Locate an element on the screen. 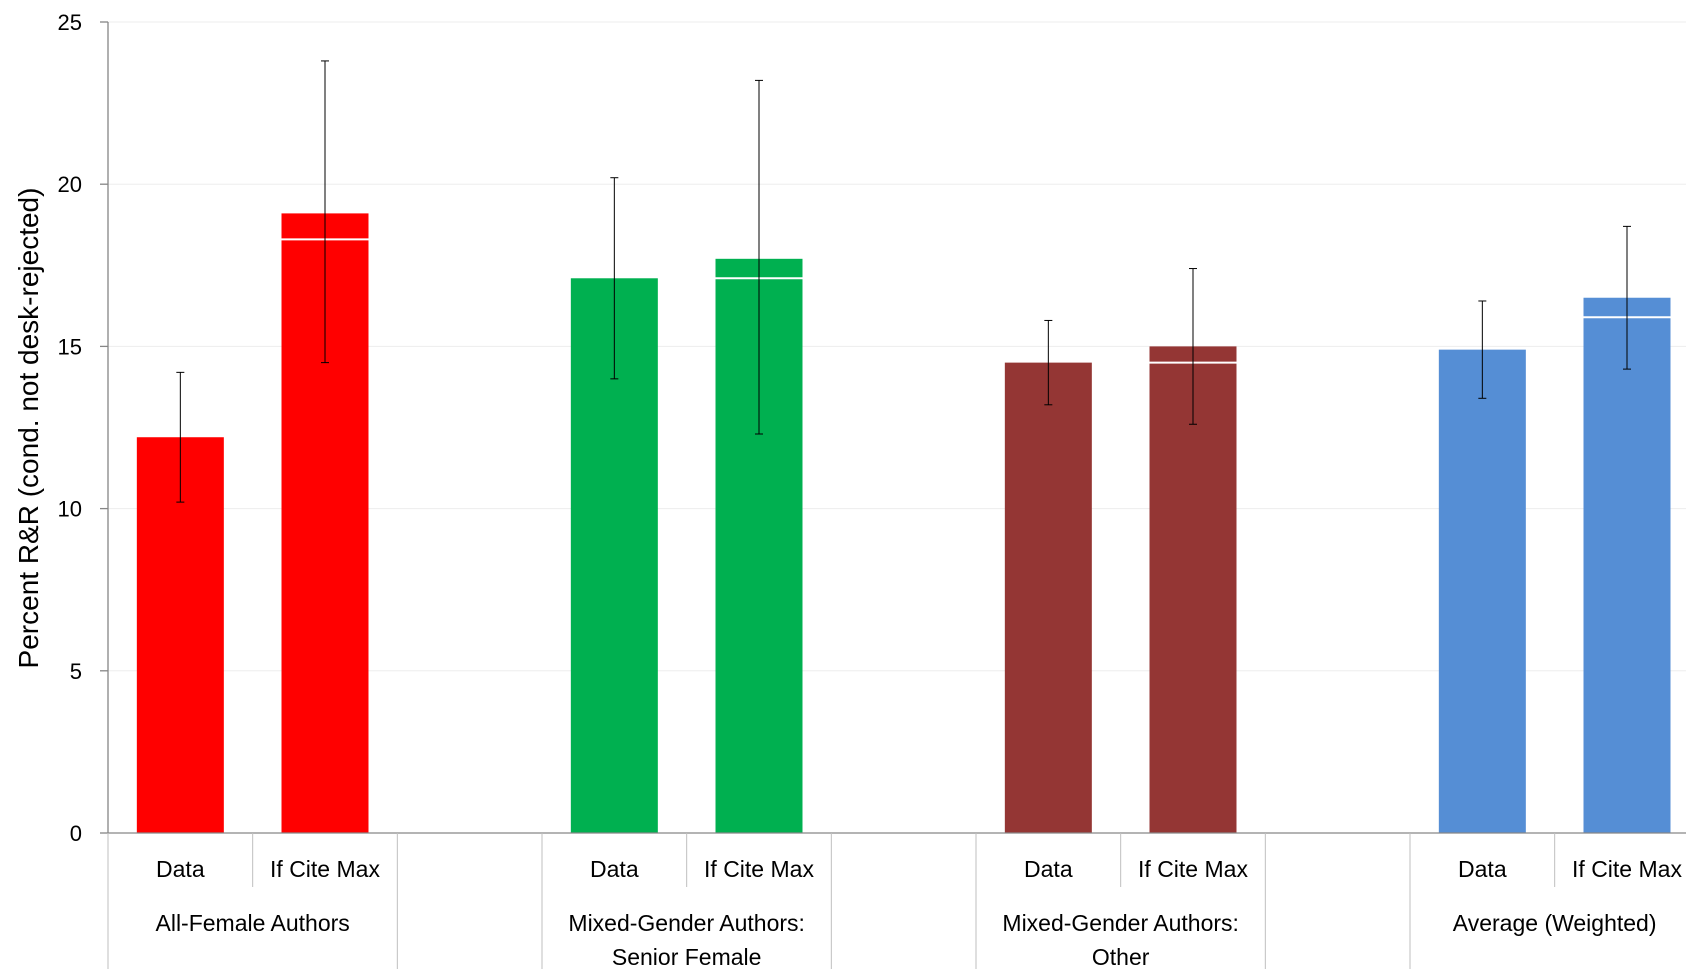 The width and height of the screenshot is (1686, 969). y-tick-label: 5 is located at coordinates (76, 671).